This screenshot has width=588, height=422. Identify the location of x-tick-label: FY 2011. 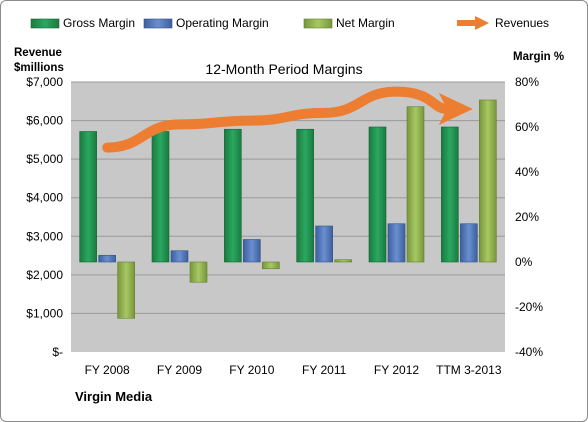
(324, 370).